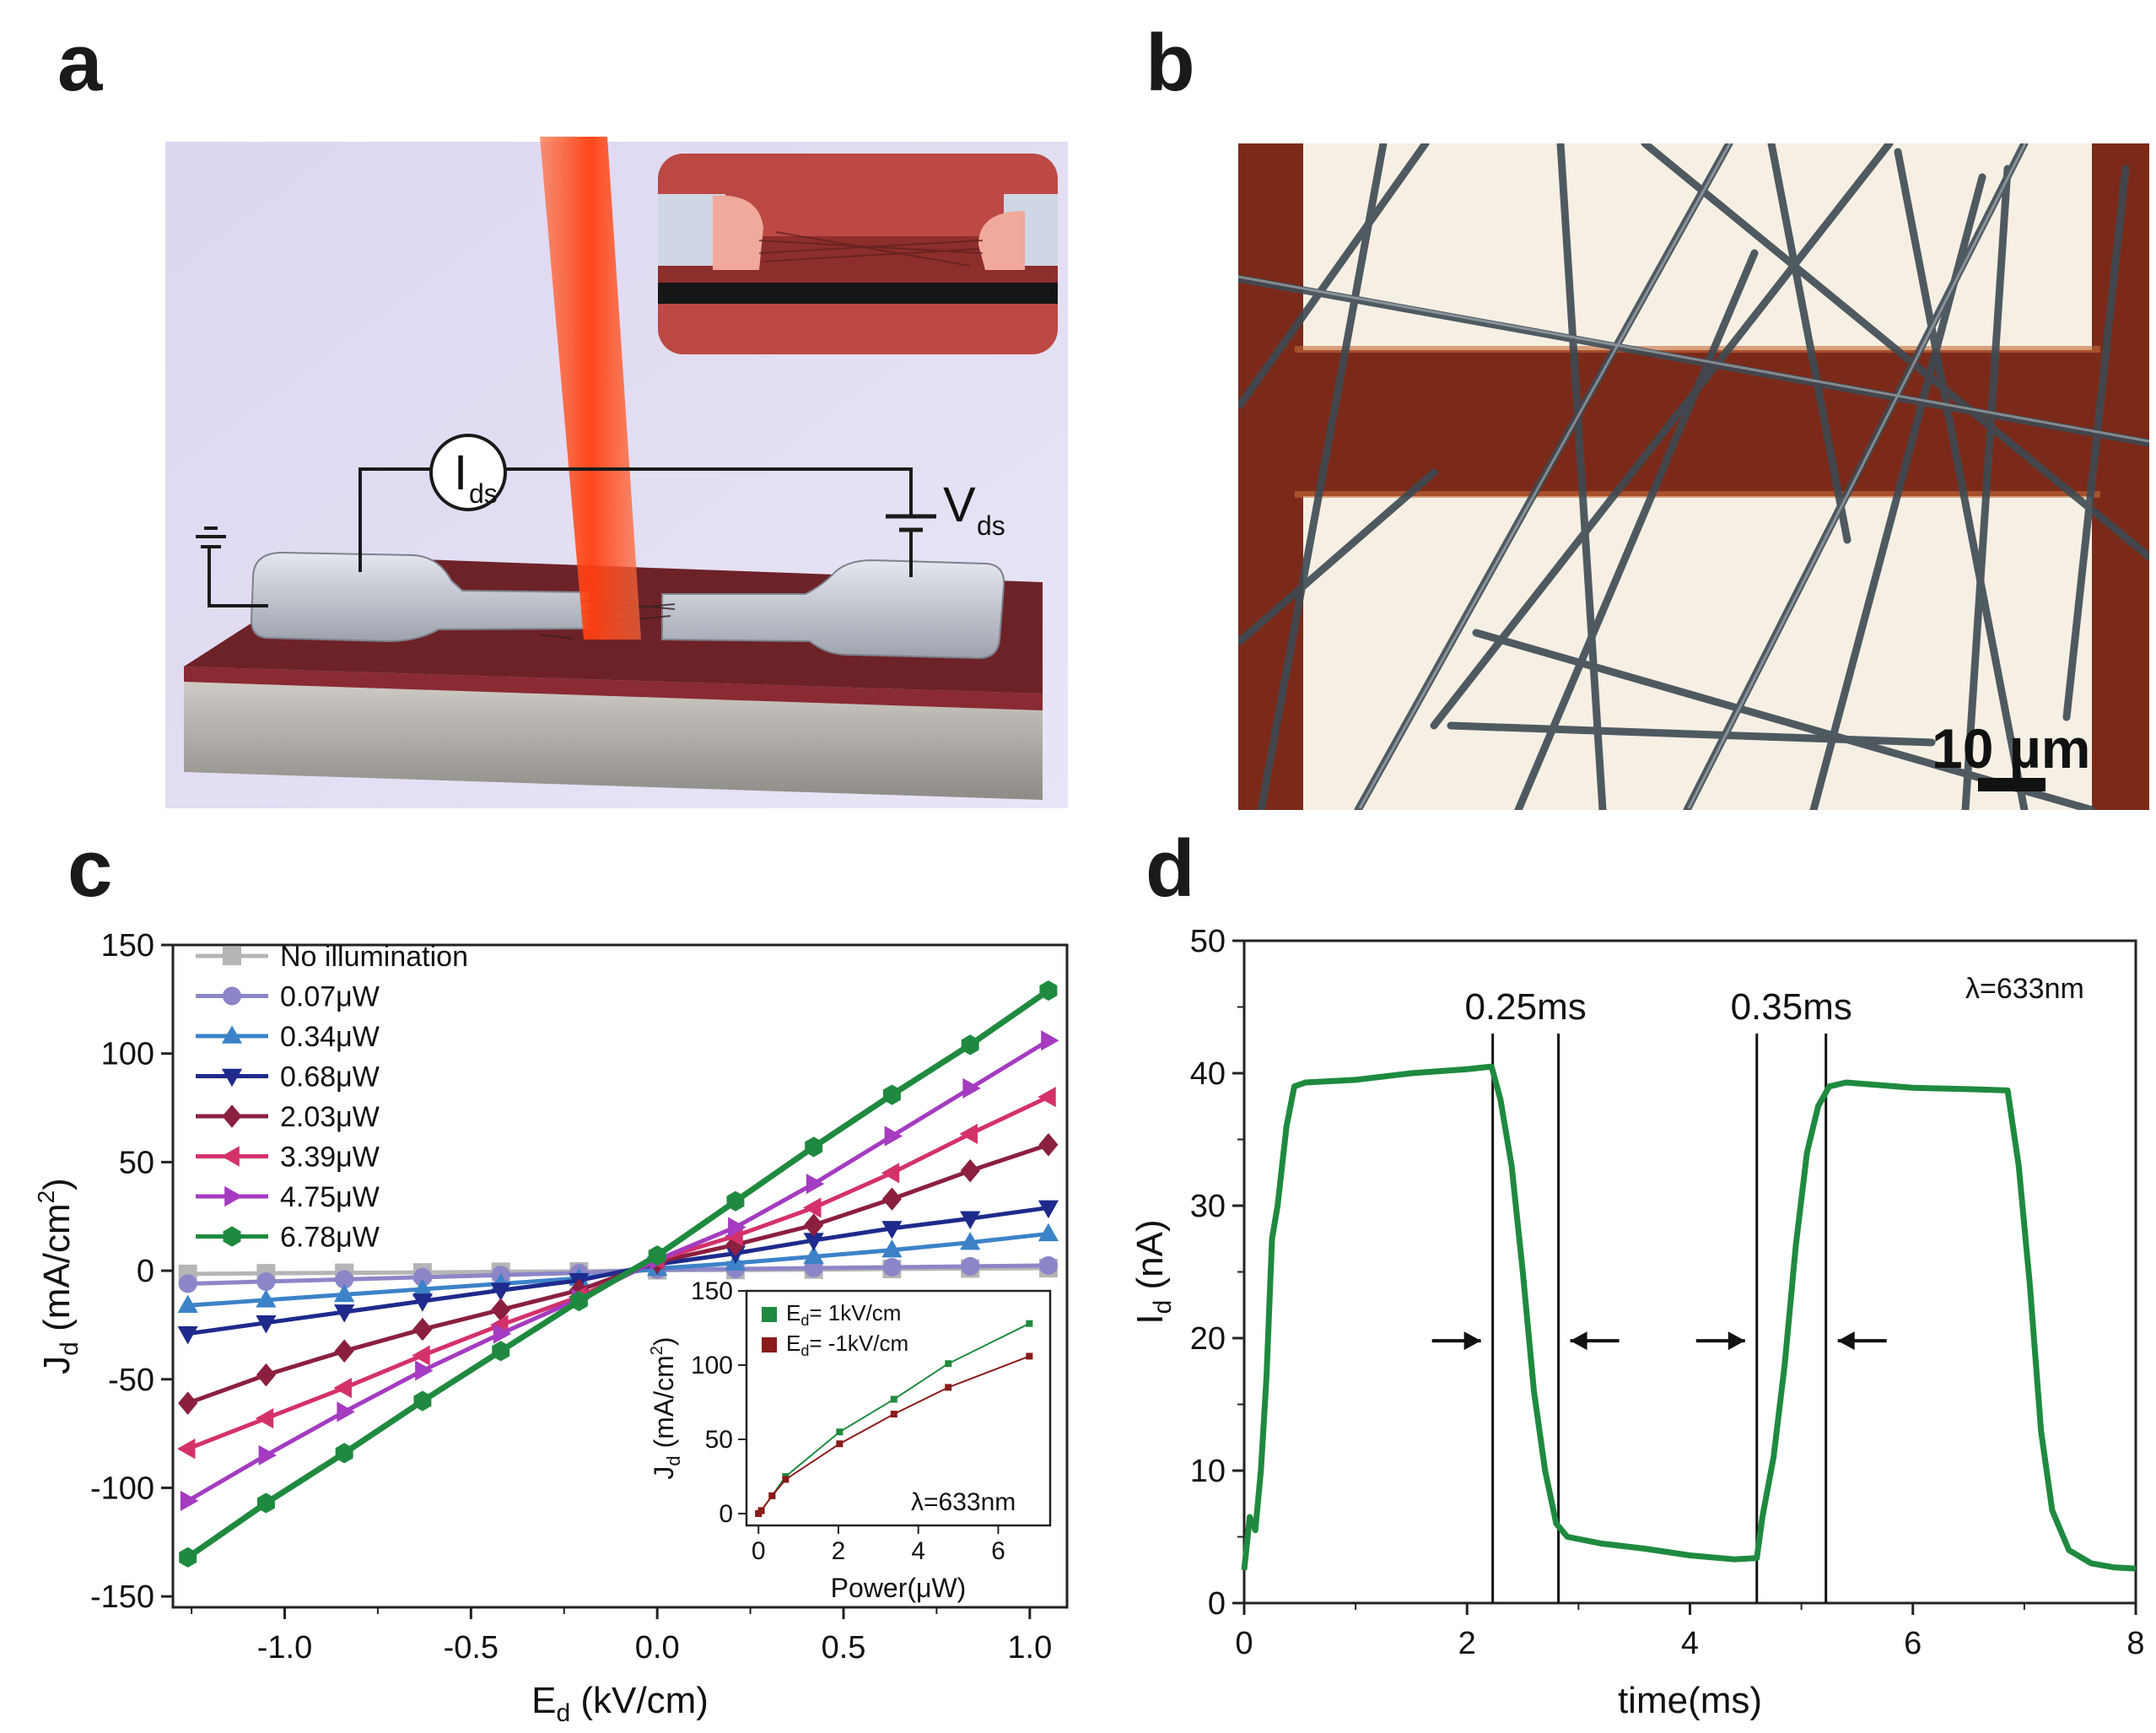  What do you see at coordinates (284, 1648) in the screenshot?
I see `x-tick-label: -1.0` at bounding box center [284, 1648].